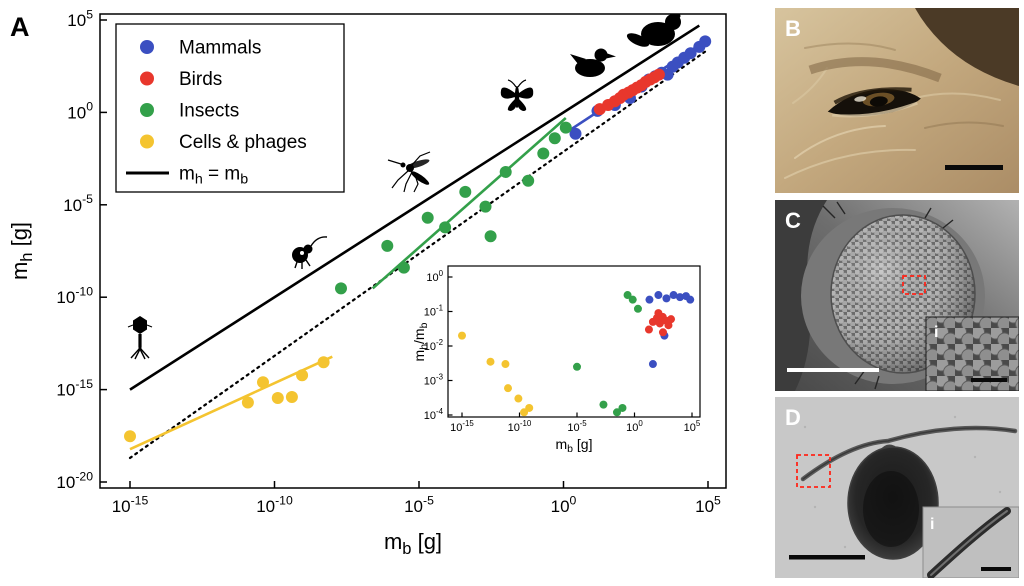 This screenshot has height=586, width=1024. What do you see at coordinates (653, 30) in the screenshot?
I see `beaver-silhouette` at bounding box center [653, 30].